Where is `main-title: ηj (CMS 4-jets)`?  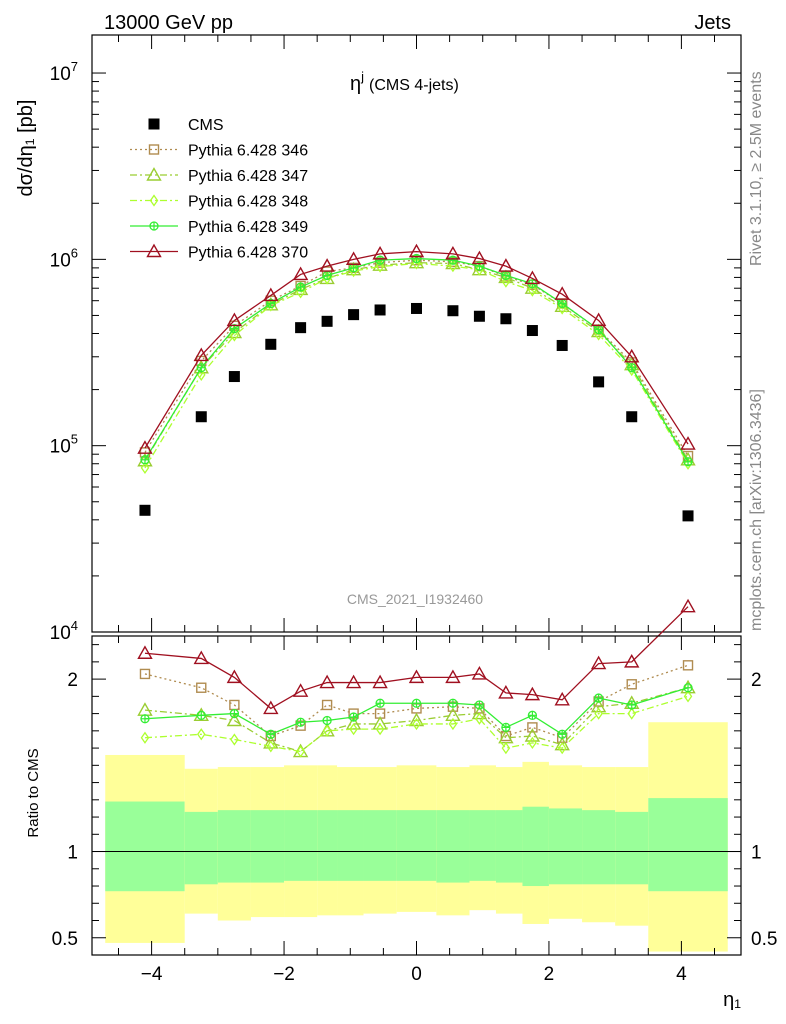 main-title: ηj (CMS 4-jets) is located at coordinates (404, 82).